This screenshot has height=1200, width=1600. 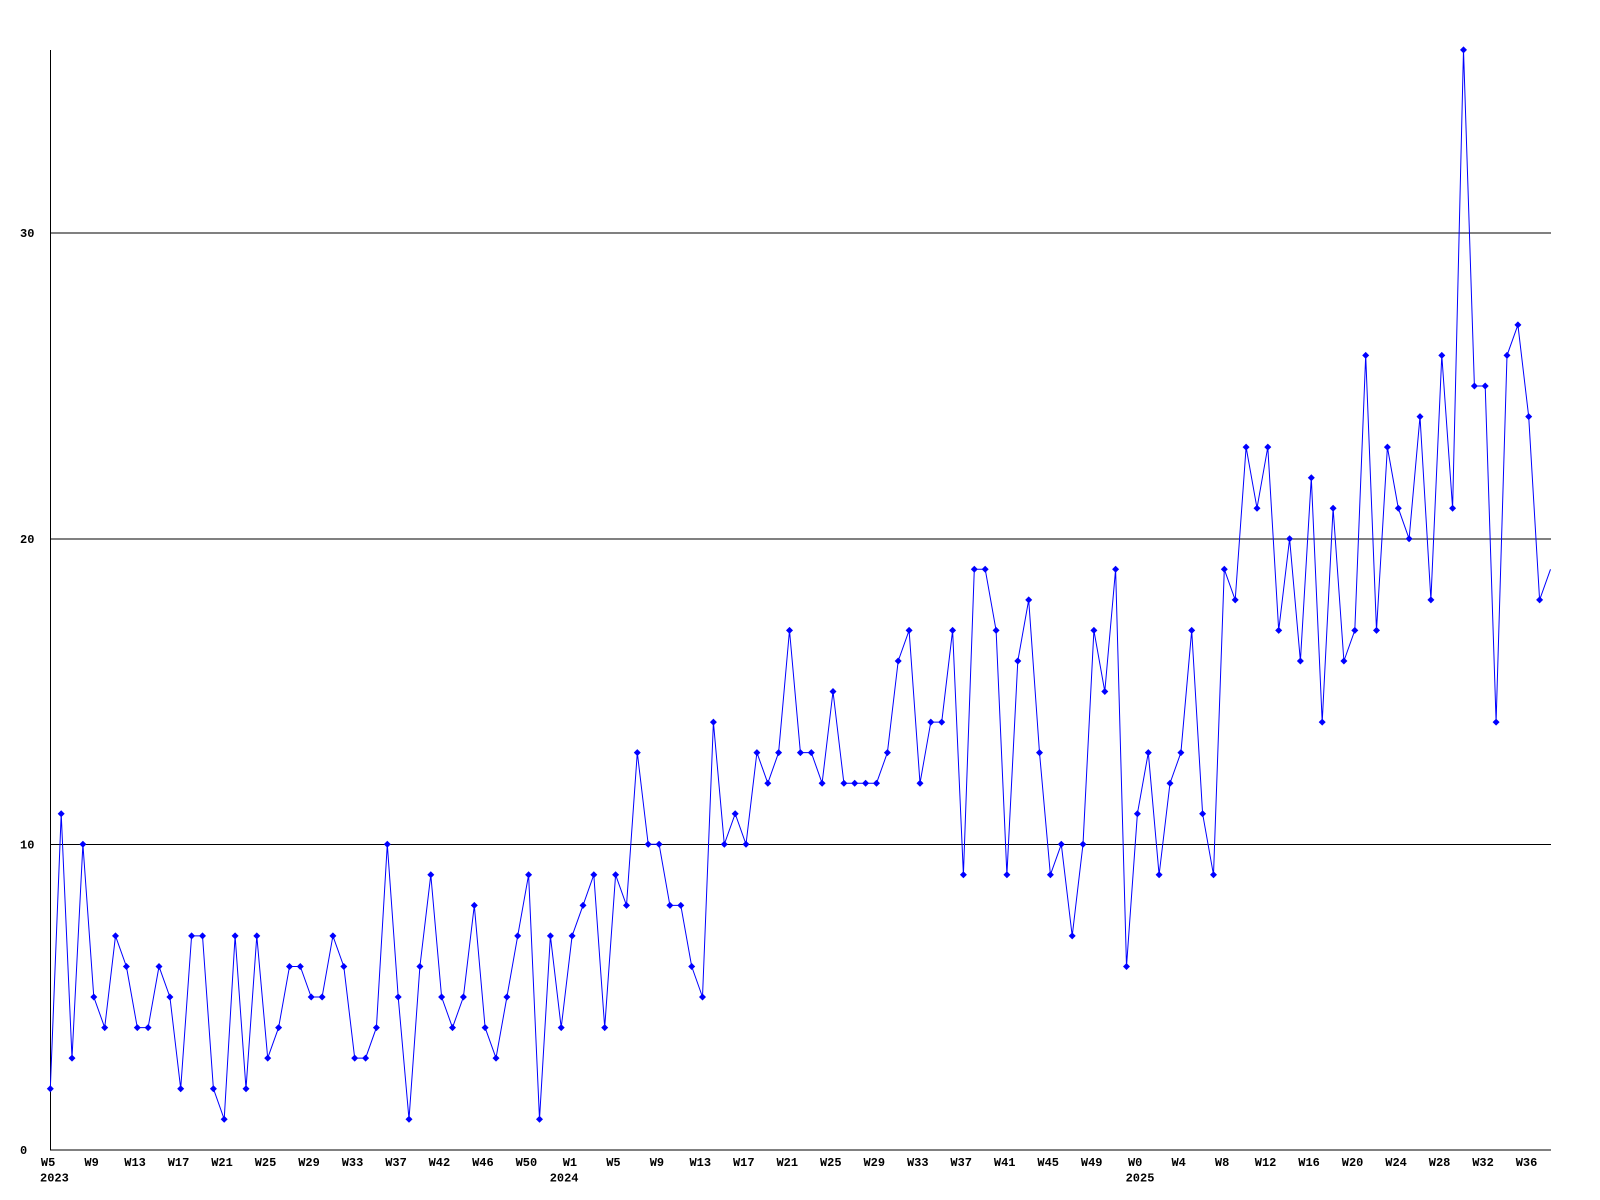 I want to click on svg-text: W42, so click(x=440, y=1163).